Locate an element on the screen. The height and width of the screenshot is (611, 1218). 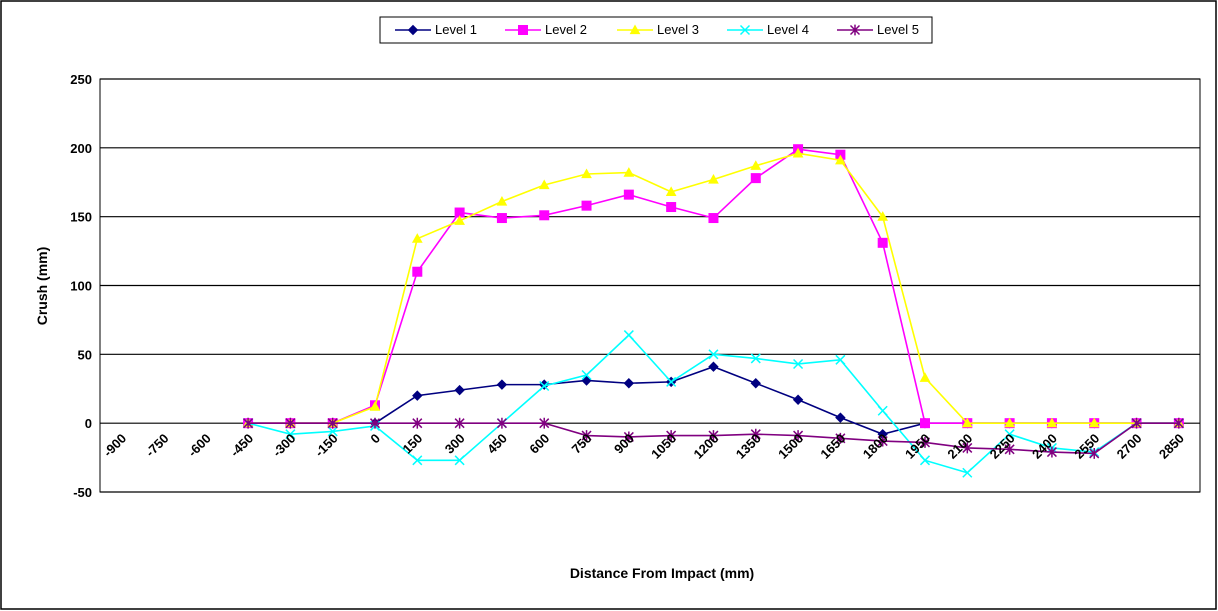
legend-label: Level 2 is located at coordinates (566, 29).